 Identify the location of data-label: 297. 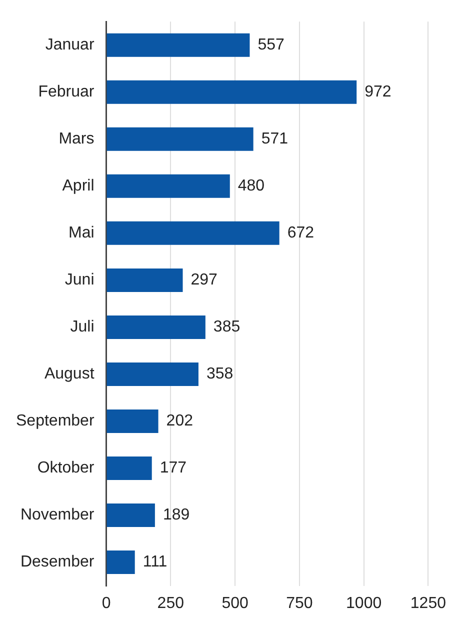
(204, 280).